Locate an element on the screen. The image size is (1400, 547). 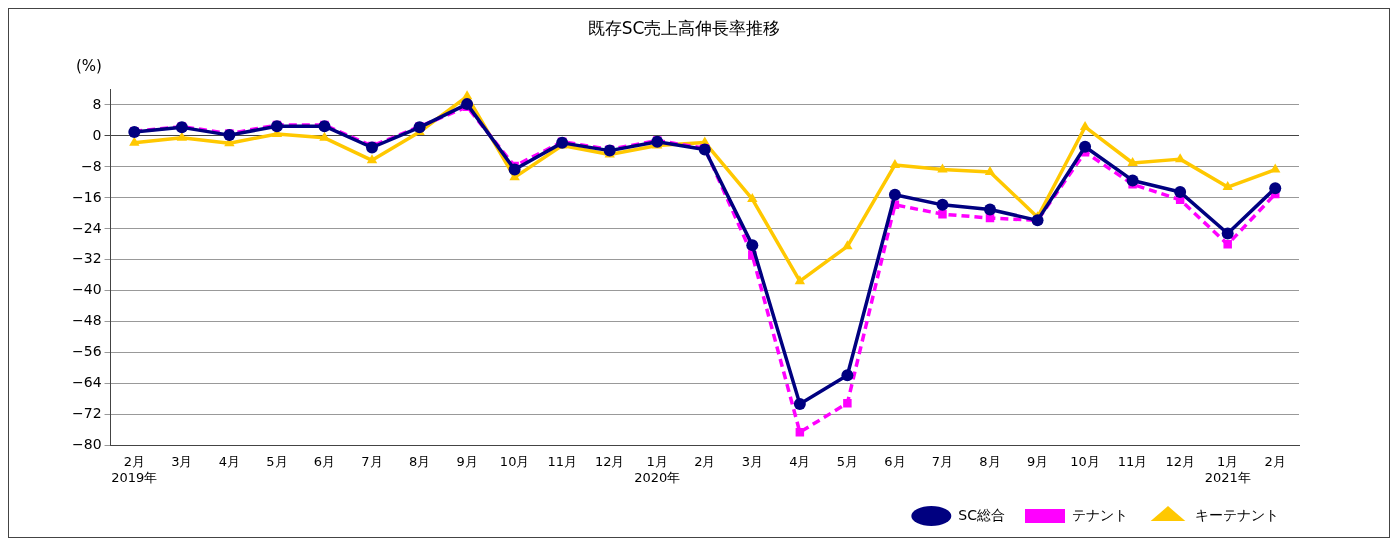
y-tick-label: −56 is located at coordinates (87, 351).